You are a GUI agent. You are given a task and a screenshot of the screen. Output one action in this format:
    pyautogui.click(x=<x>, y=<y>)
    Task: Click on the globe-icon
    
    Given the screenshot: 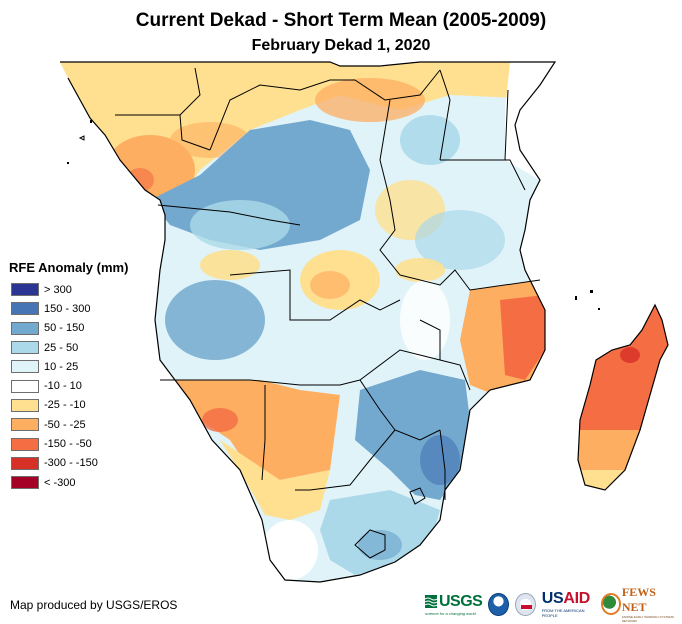 What is the action you would take?
    pyautogui.click(x=610, y=604)
    